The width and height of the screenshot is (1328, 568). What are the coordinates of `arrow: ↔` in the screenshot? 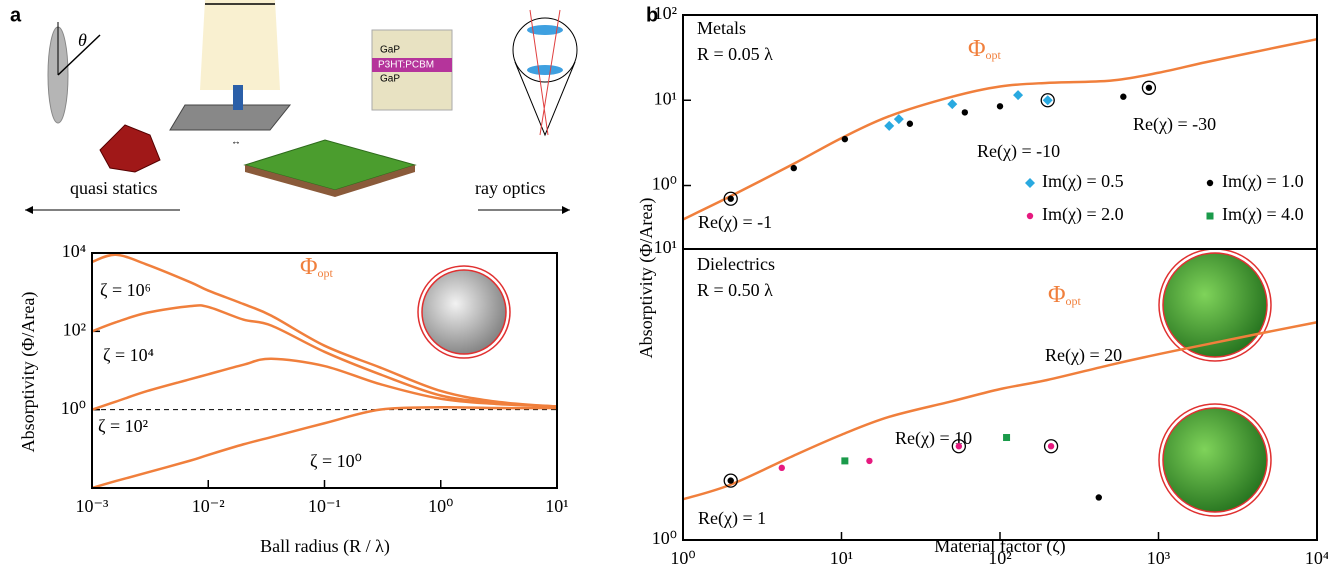 It's located at (236, 142).